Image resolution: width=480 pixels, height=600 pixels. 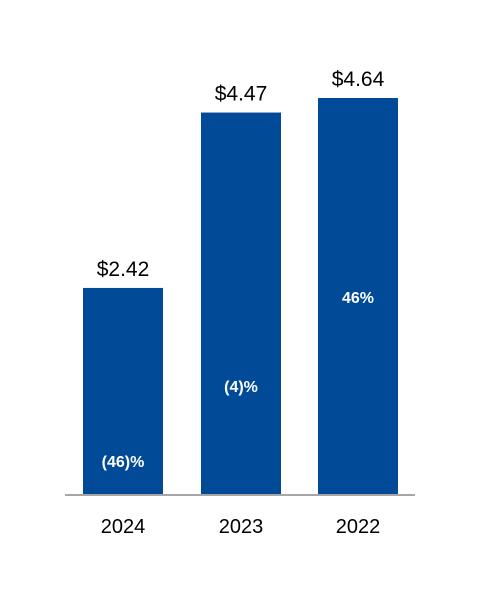 I want to click on bar-2024, so click(x=123, y=391).